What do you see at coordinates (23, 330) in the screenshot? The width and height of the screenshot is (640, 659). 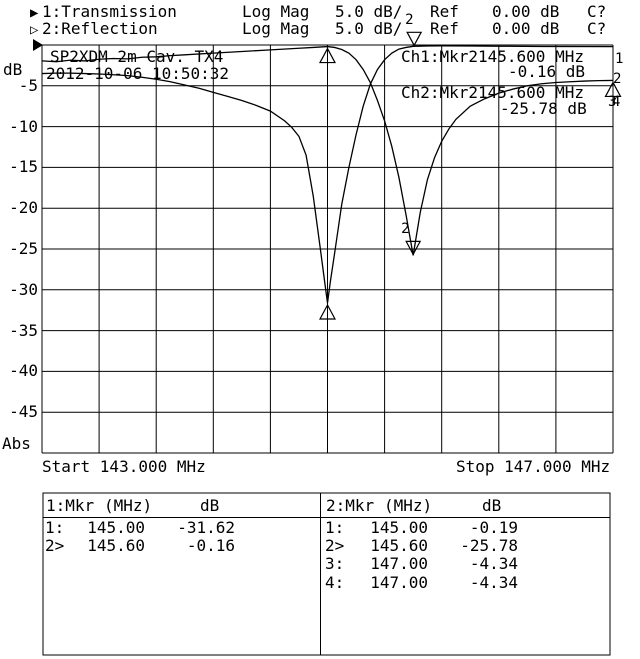 I see `y-tick-label: -35` at bounding box center [23, 330].